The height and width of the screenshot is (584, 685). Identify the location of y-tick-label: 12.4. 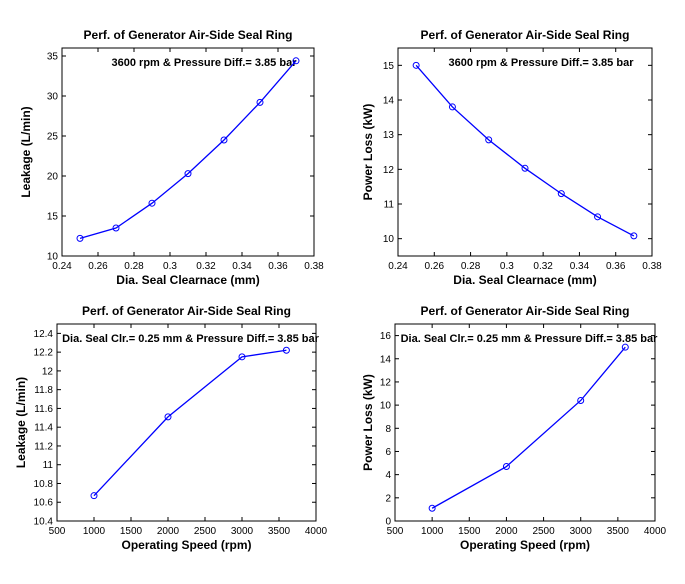
(44, 334).